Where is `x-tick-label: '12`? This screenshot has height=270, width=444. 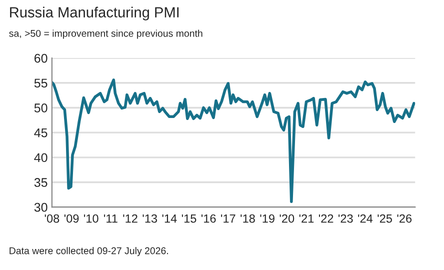 x-tick-label: '12 is located at coordinates (130, 218).